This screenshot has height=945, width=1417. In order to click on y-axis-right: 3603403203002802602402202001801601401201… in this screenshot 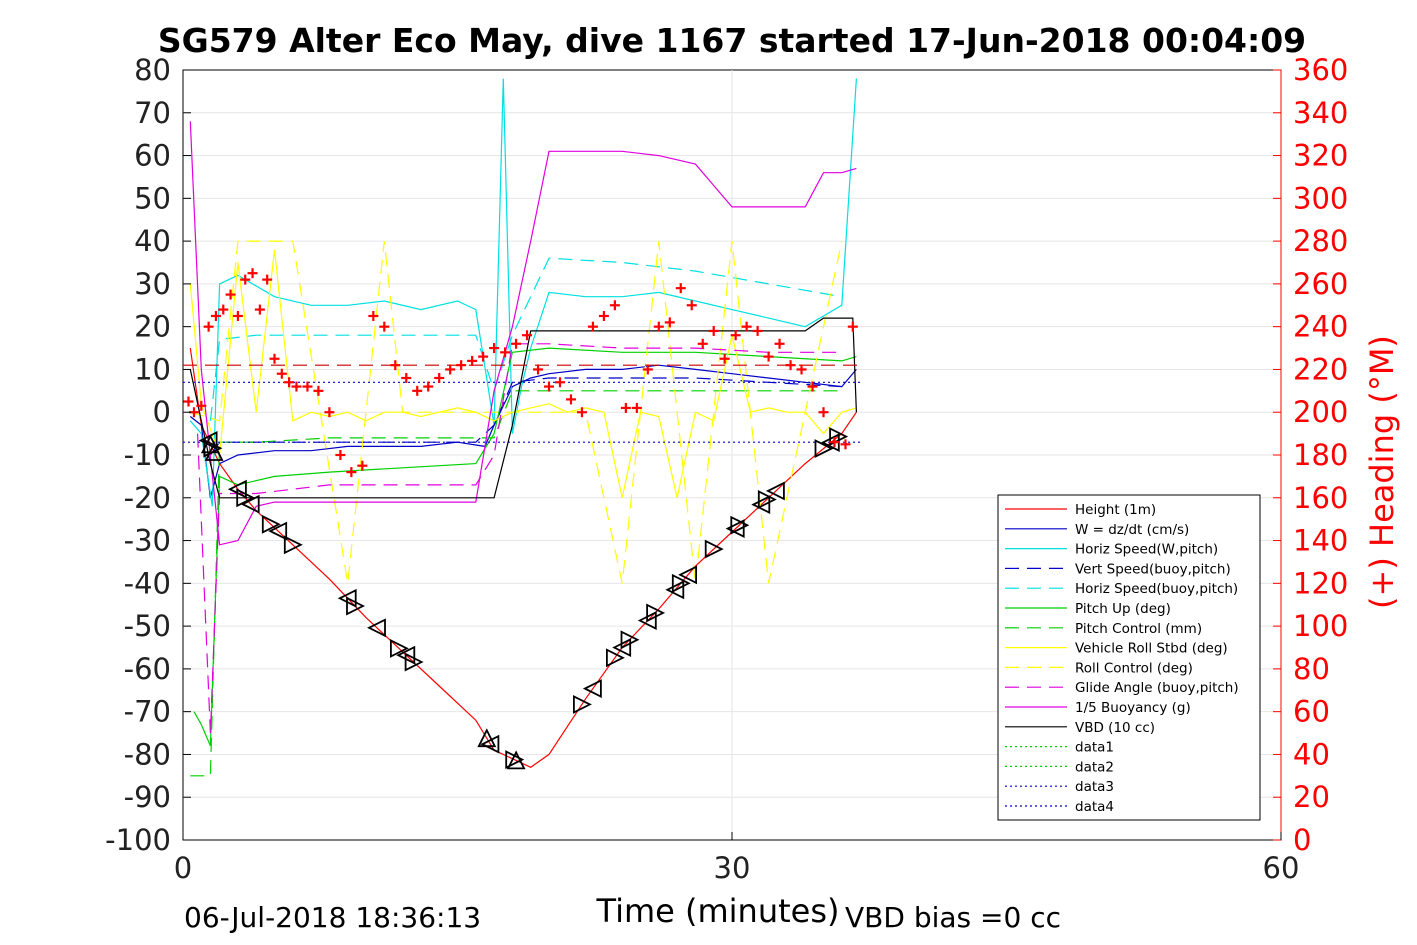, I will do `click(1310, 455)`.